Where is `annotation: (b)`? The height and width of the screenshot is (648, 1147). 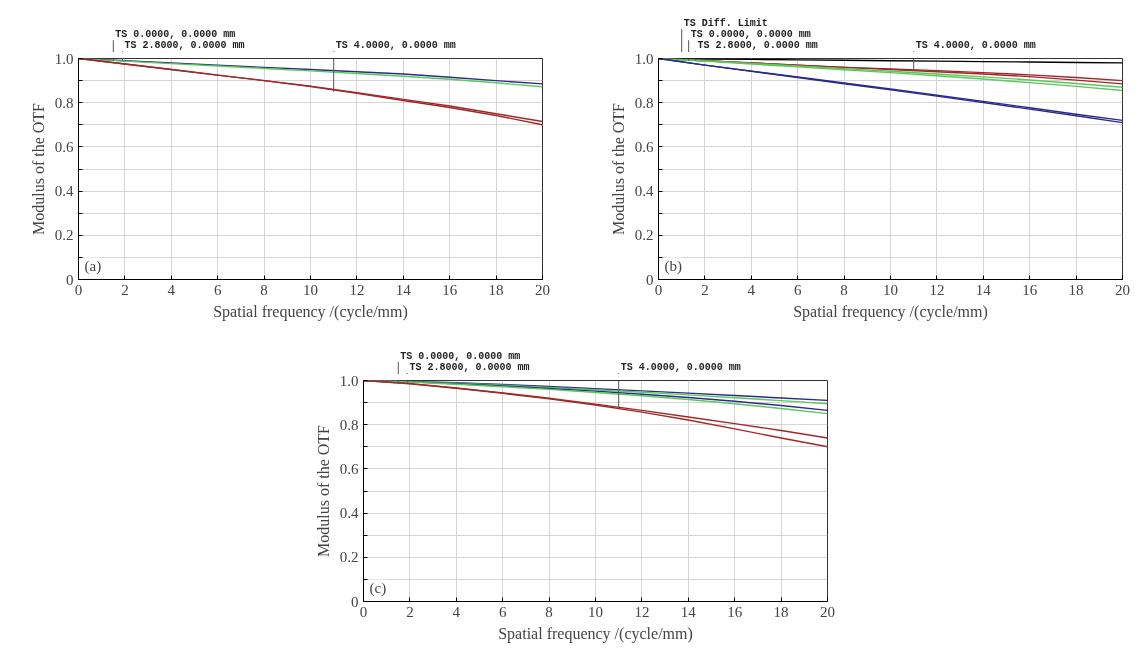
annotation: (b) is located at coordinates (673, 266).